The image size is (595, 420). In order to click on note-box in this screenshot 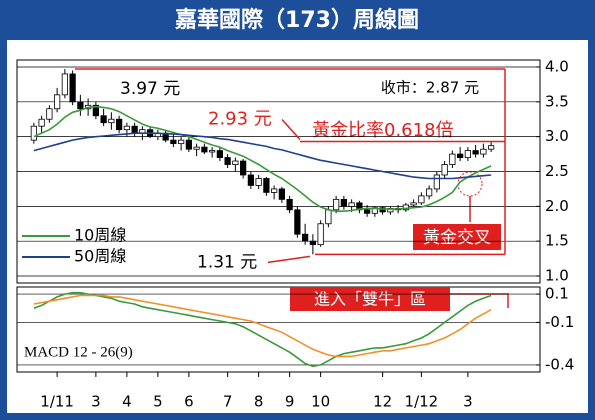, I will do `click(370, 299)`.